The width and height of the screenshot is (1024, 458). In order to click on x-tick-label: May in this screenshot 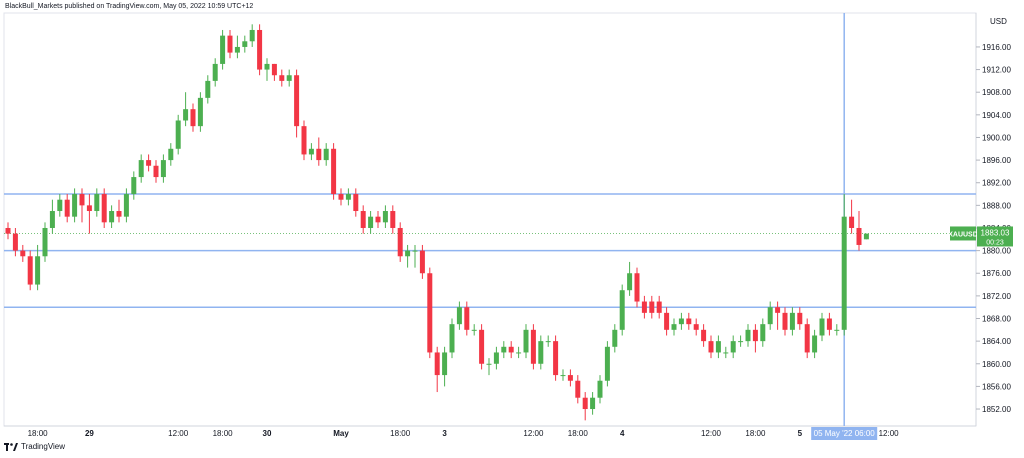, I will do `click(341, 433)`.